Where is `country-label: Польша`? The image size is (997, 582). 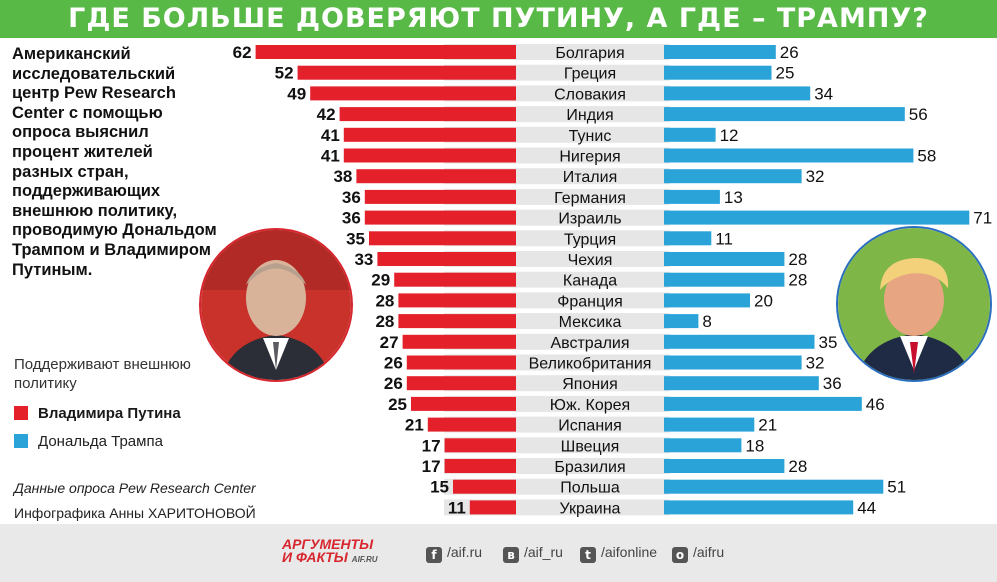
country-label: Польша is located at coordinates (590, 488).